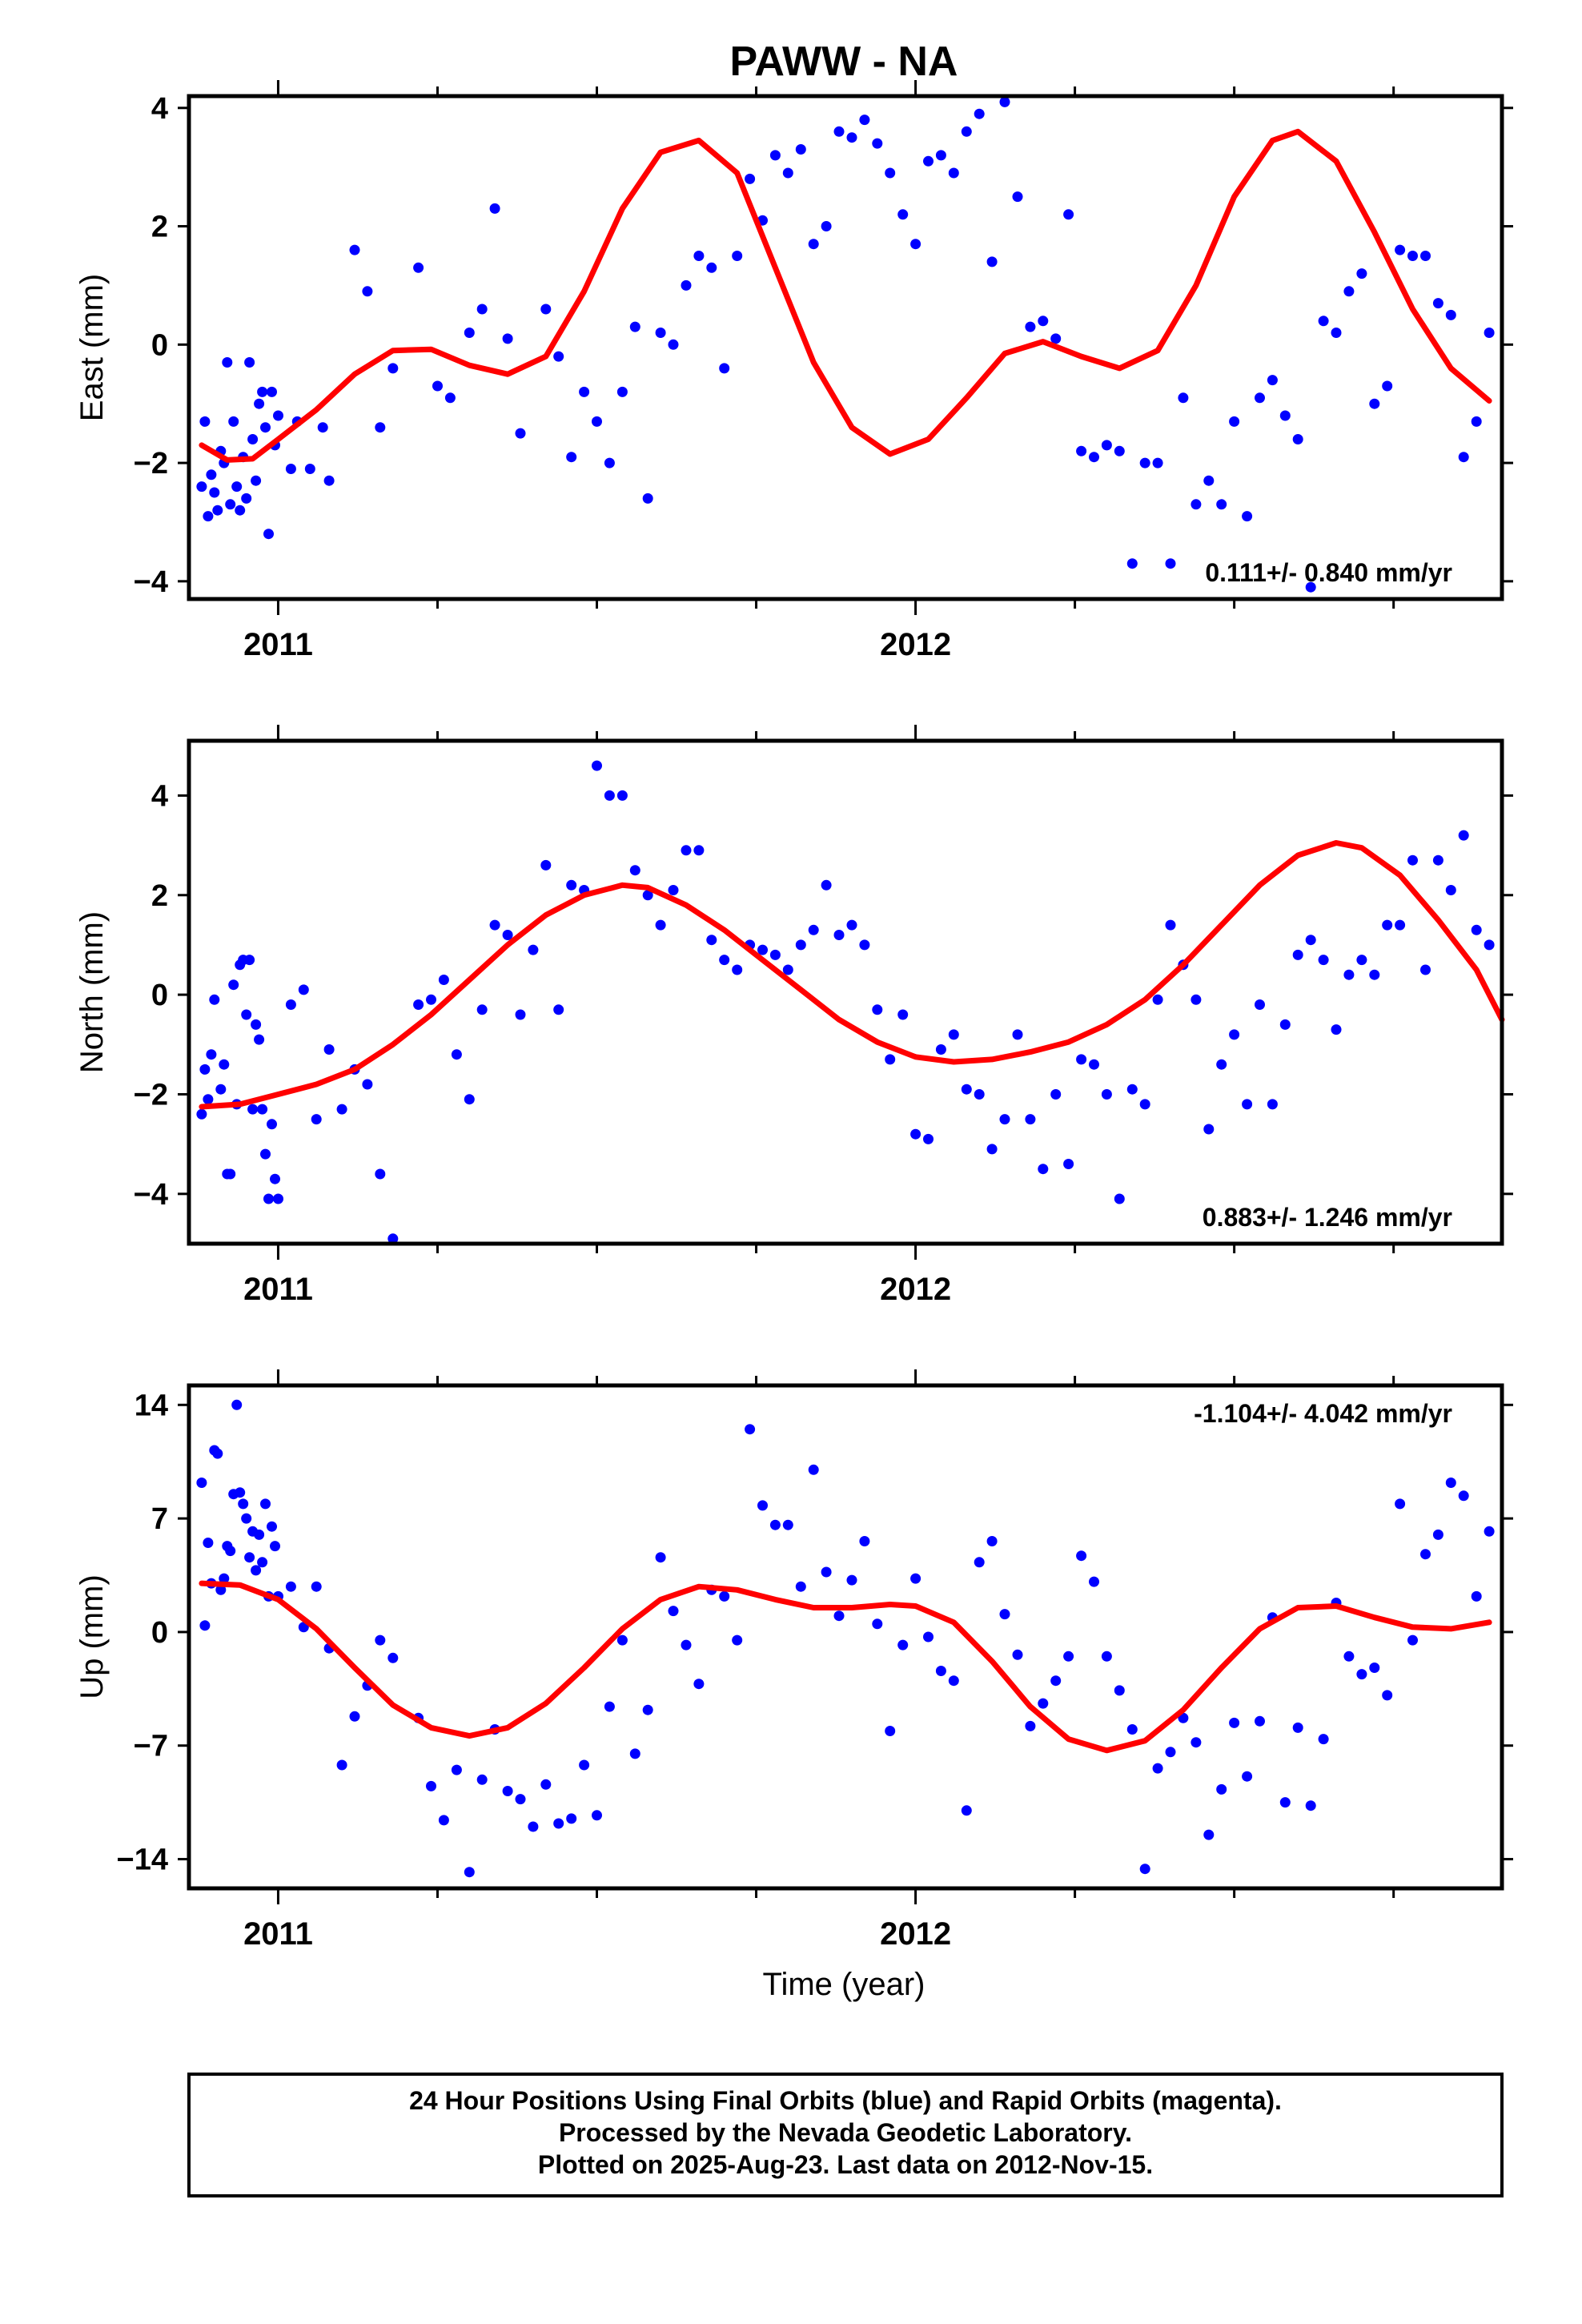  What do you see at coordinates (92, 992) in the screenshot?
I see `y-axis-label: North (mm)` at bounding box center [92, 992].